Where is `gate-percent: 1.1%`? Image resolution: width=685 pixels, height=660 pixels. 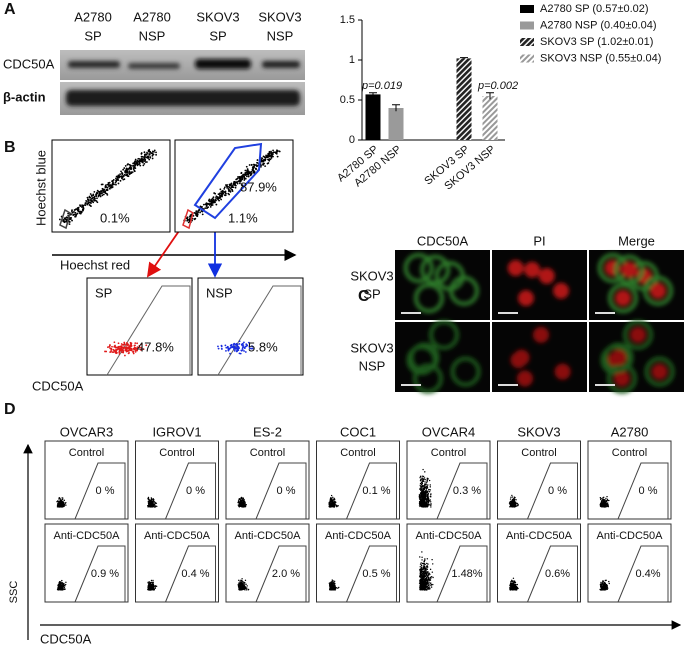 gate-percent: 1.1% is located at coordinates (243, 217).